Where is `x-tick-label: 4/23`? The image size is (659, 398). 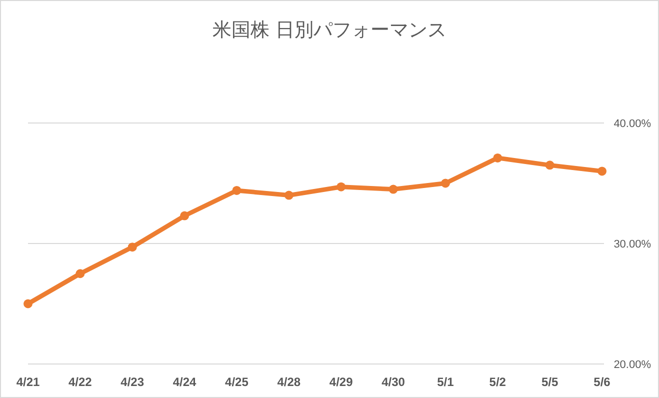 x-tick-label: 4/23 is located at coordinates (132, 382).